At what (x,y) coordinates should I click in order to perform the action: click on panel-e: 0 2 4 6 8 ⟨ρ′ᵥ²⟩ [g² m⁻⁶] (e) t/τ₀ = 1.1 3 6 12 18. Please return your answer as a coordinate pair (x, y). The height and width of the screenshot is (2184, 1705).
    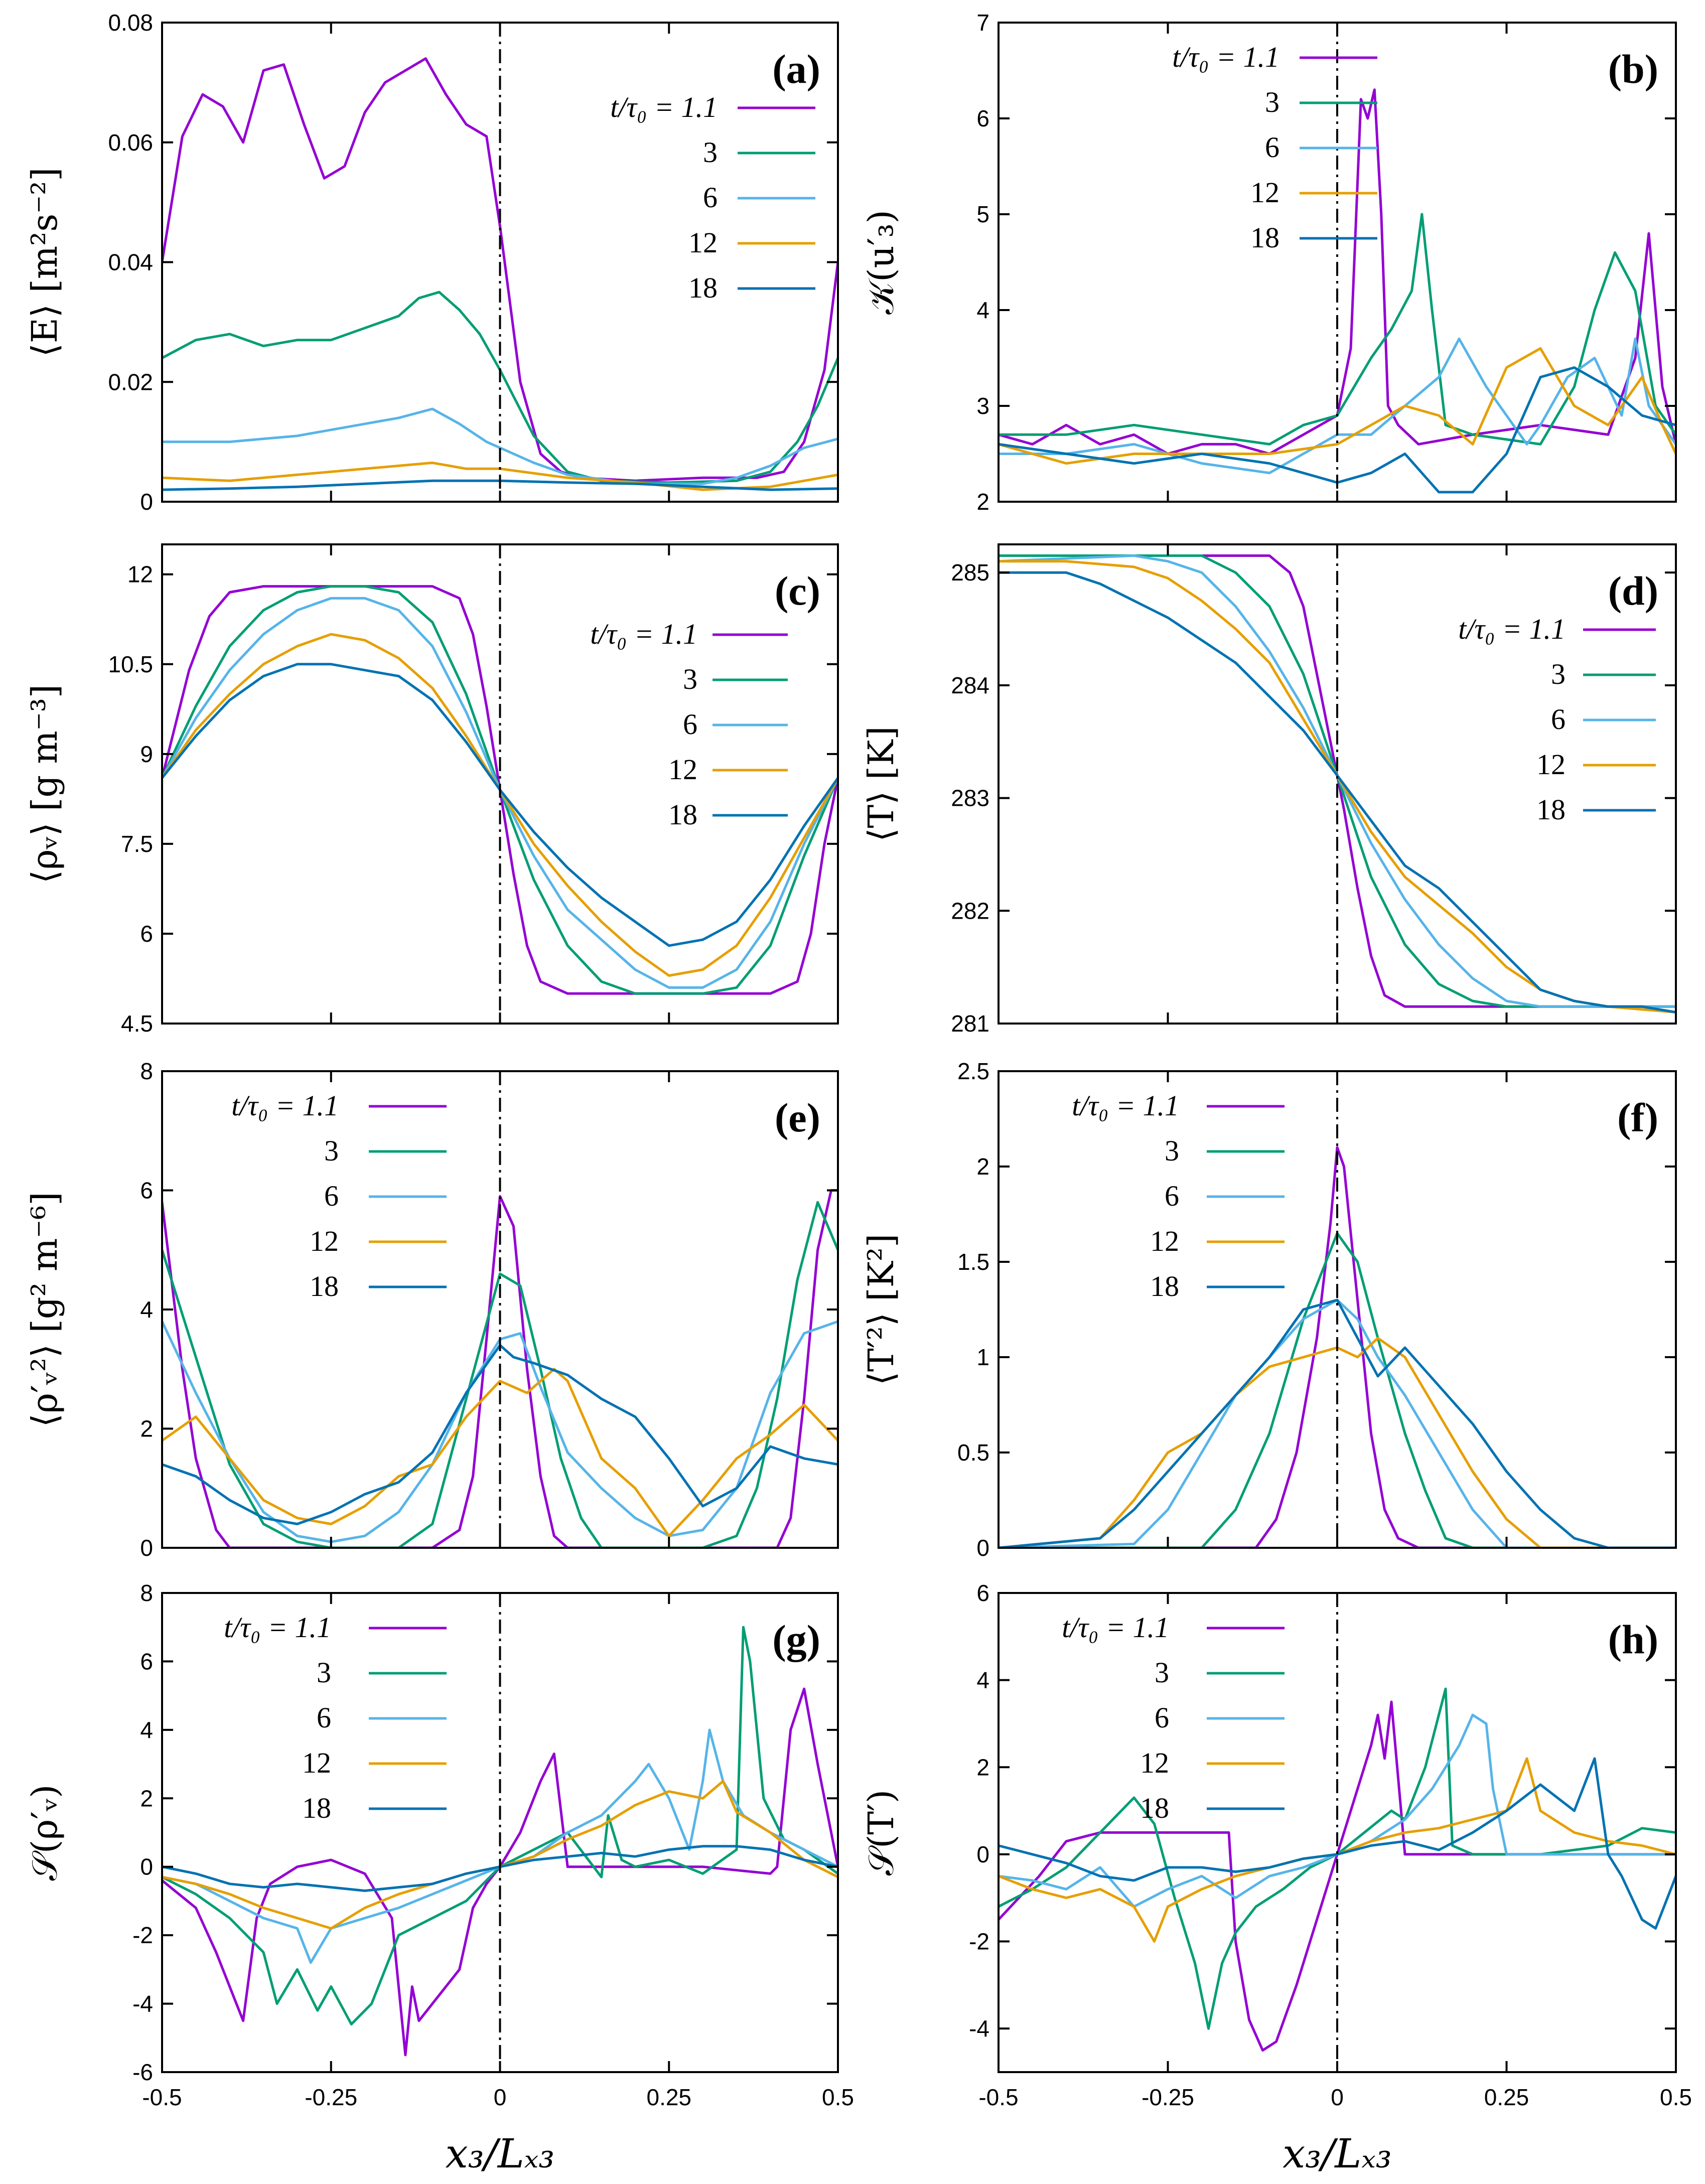
    Looking at the image, I should click on (431, 1309).